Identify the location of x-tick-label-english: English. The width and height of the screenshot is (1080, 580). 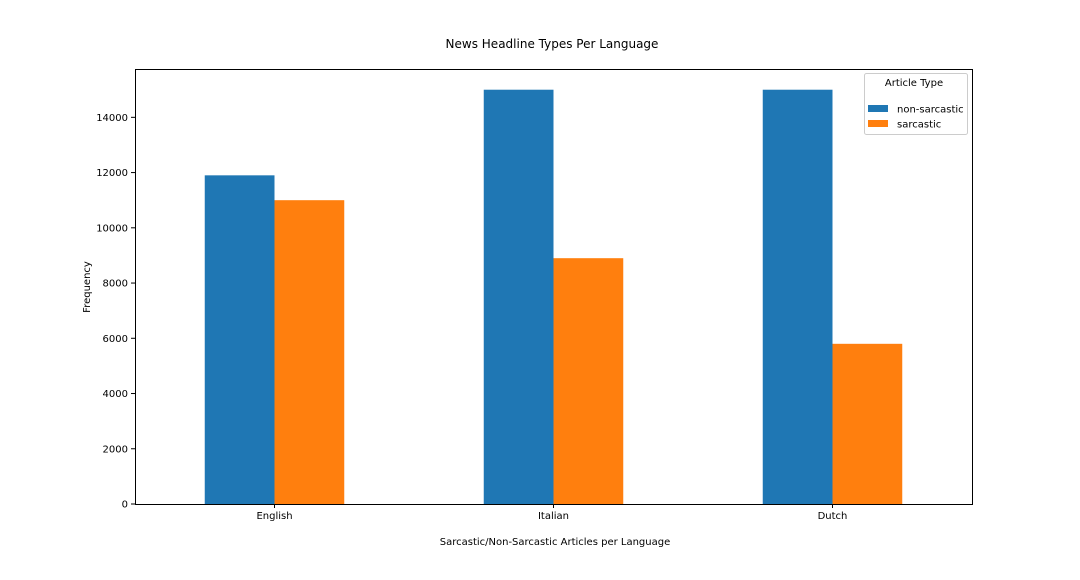
(274, 516).